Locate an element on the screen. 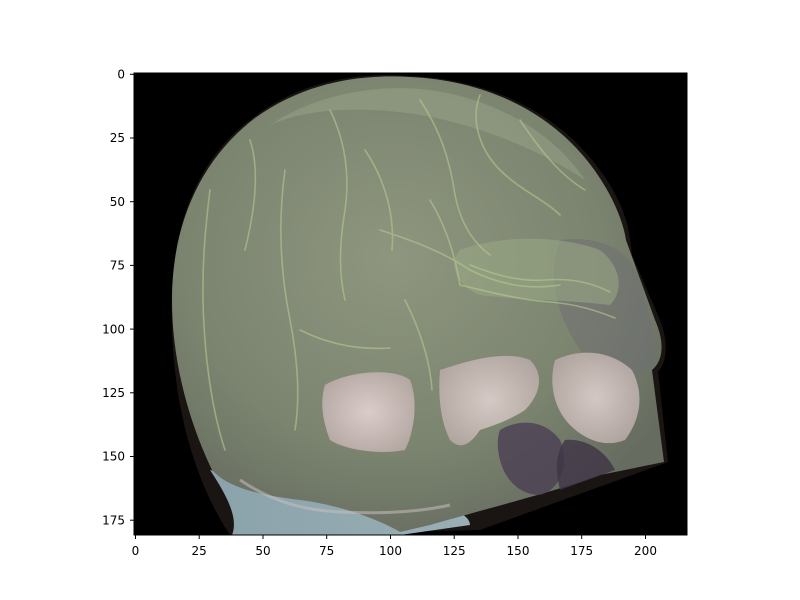 This screenshot has width=800, height=600. bone-patch-center is located at coordinates (489, 400).